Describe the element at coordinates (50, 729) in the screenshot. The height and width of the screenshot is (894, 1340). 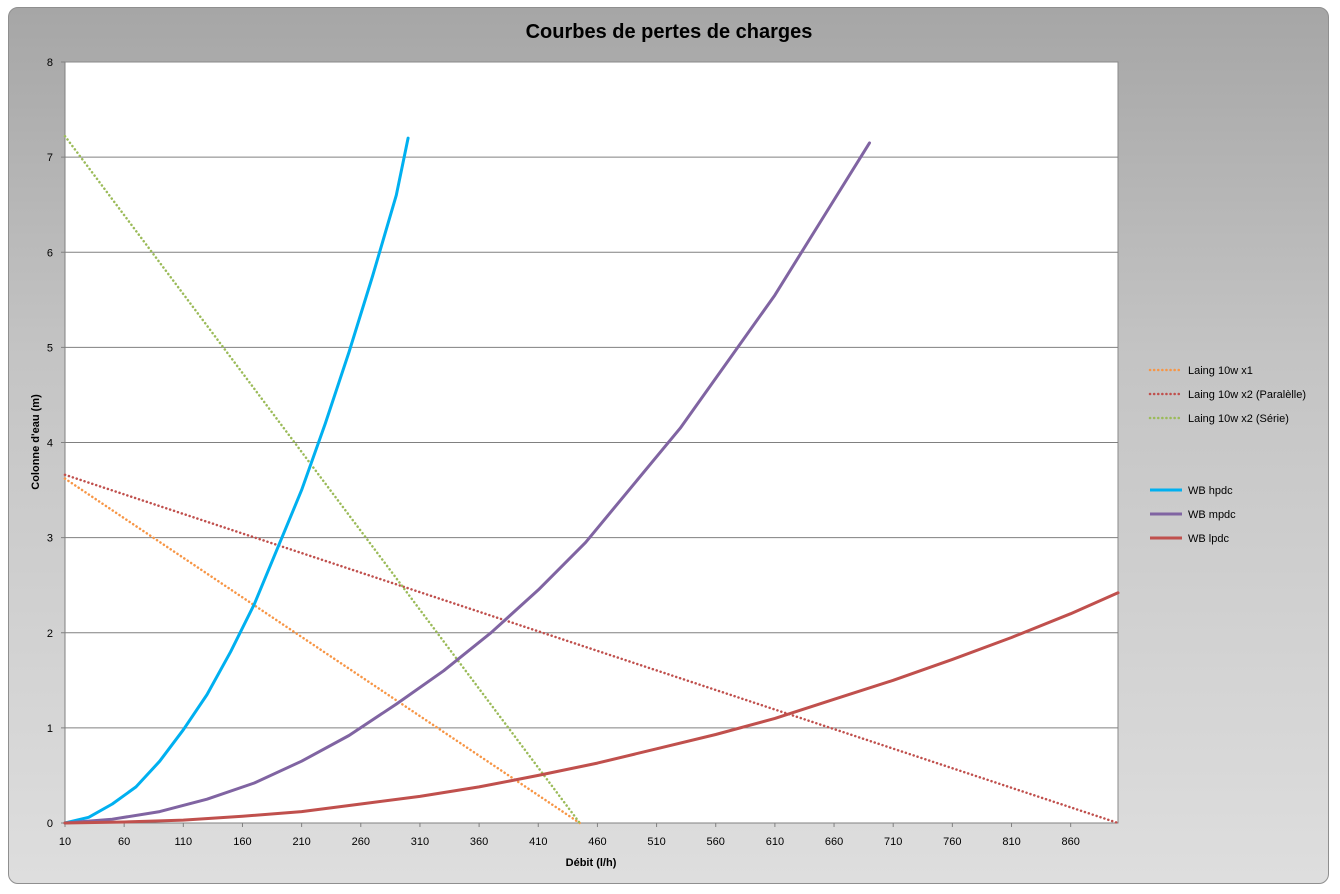
I see `y-tick-label: 1` at that location.